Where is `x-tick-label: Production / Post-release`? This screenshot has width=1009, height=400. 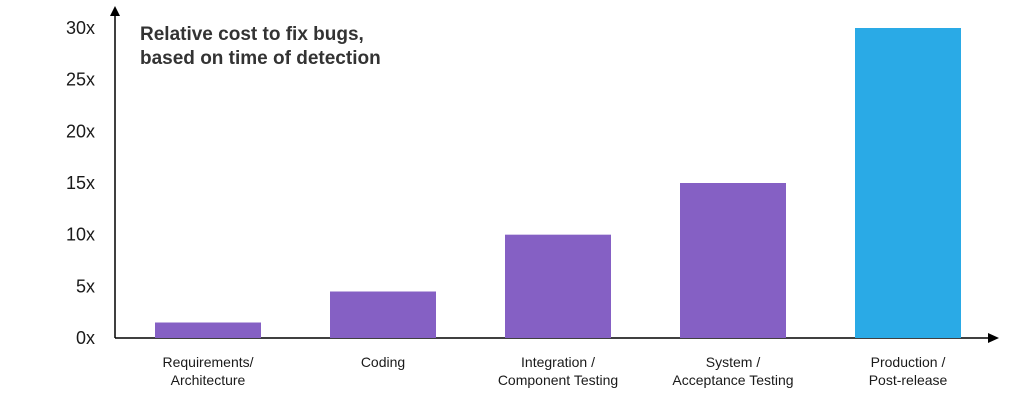
x-tick-label: Production / Post-release is located at coordinates (908, 371).